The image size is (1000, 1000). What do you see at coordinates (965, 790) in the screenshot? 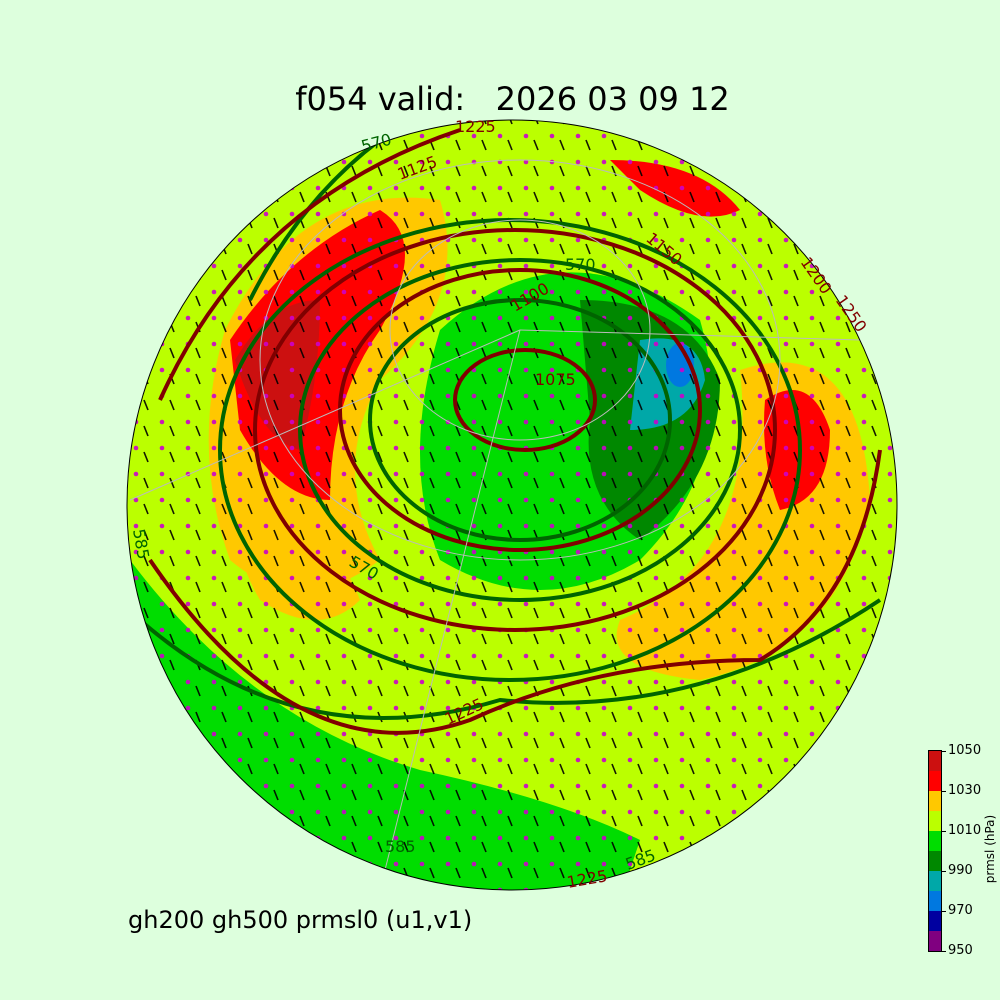
I see `colorbar-tick-label: 1030` at bounding box center [965, 790].